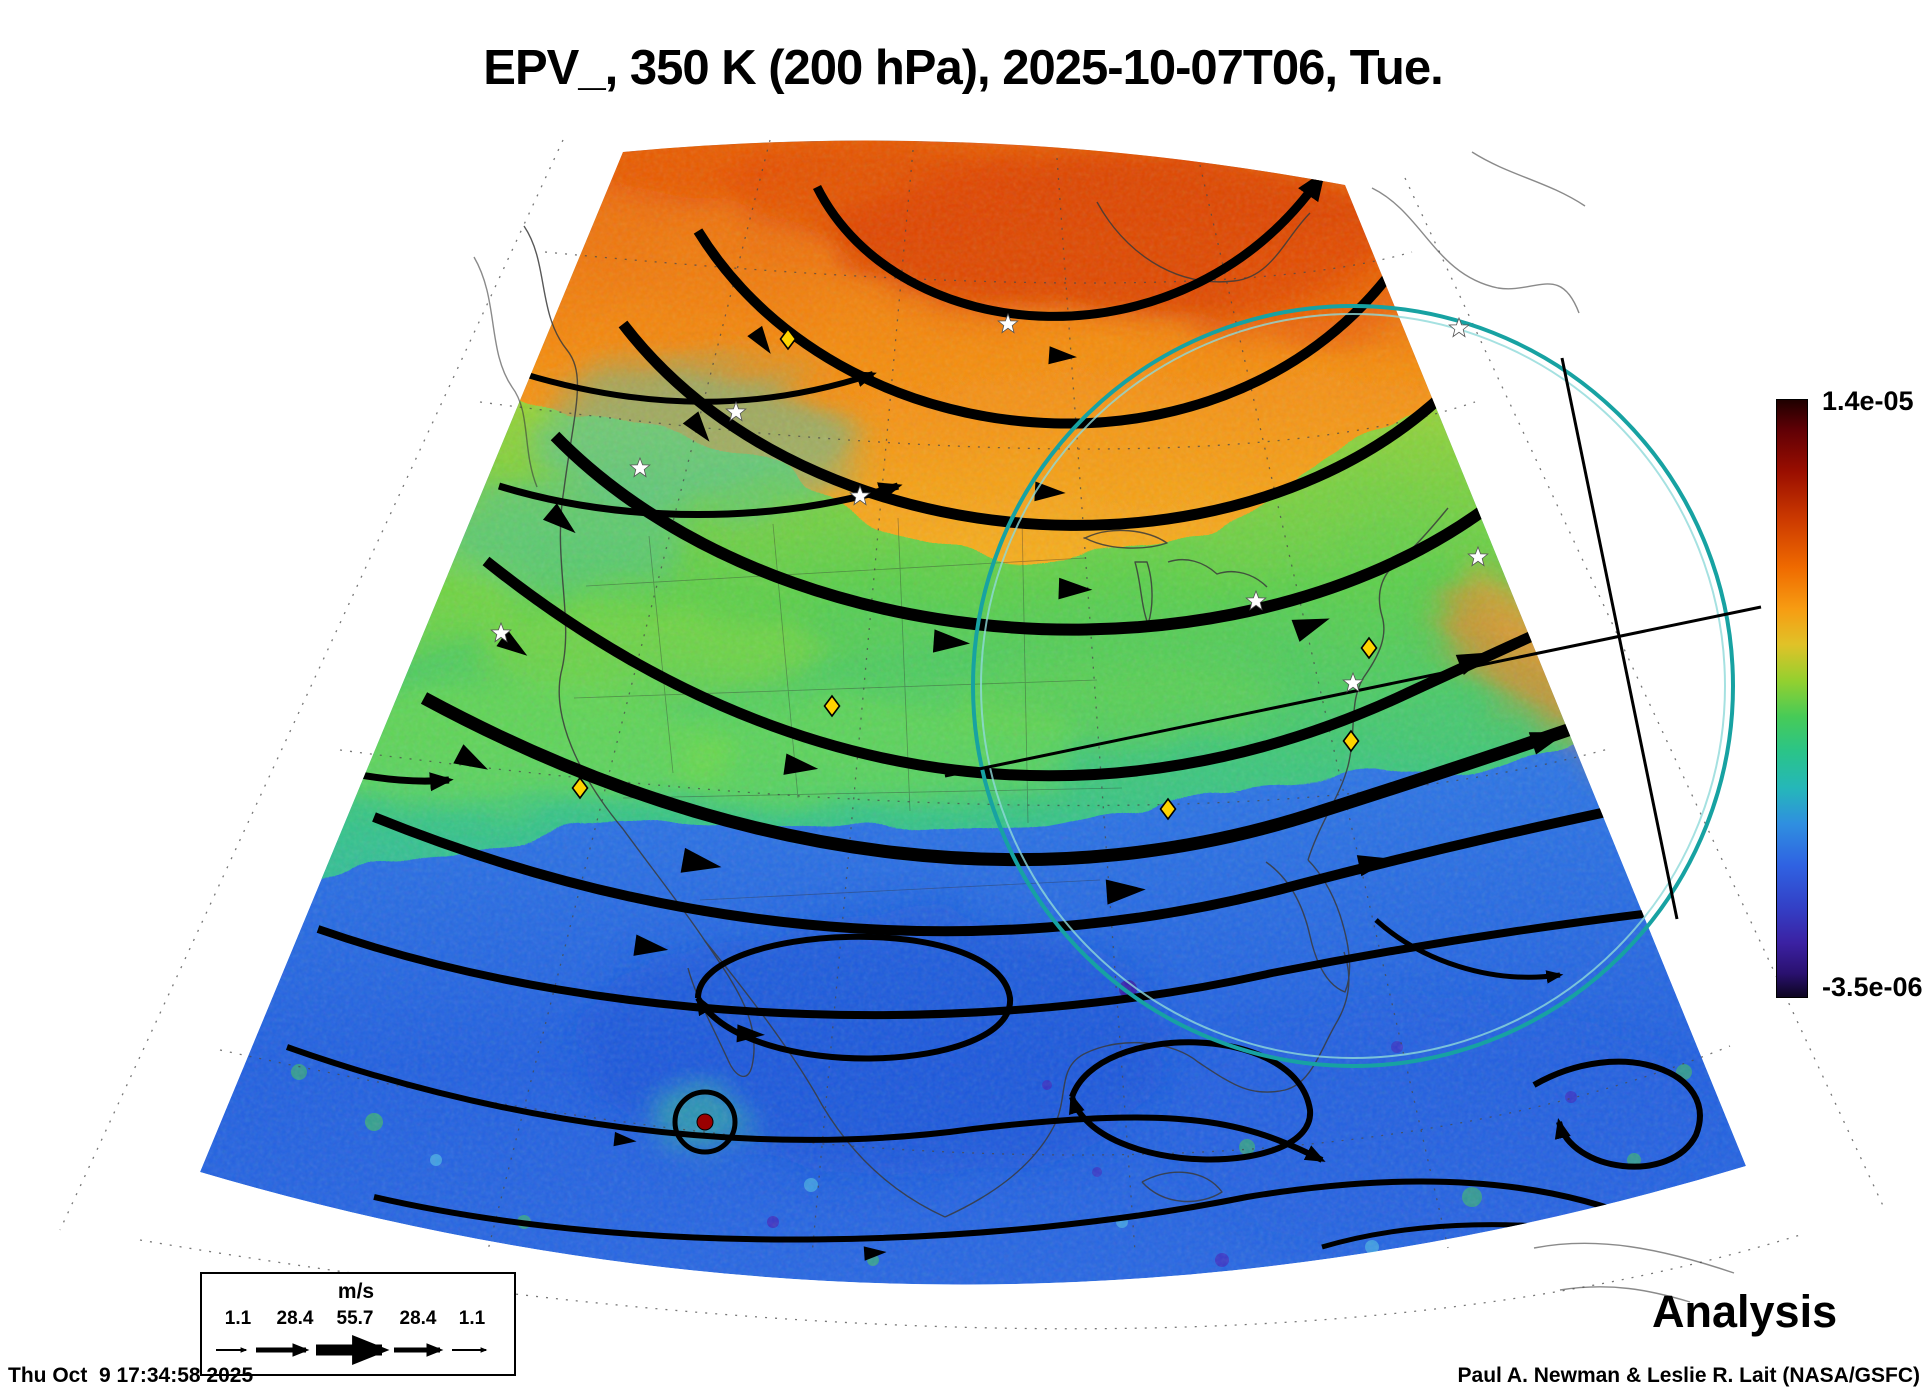  What do you see at coordinates (1872, 987) in the screenshot?
I see `colorbar-min-label: -3.5e-06` at bounding box center [1872, 987].